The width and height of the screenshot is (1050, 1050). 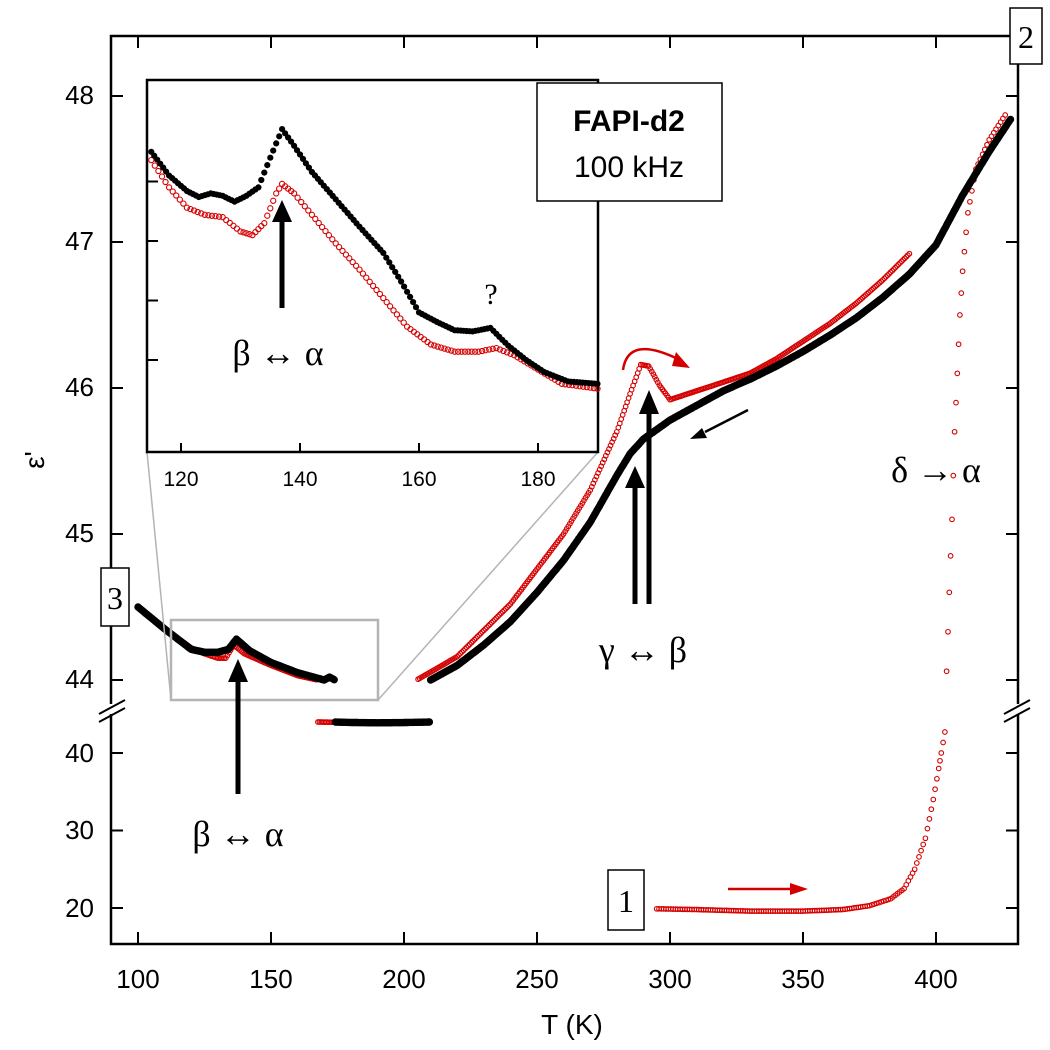 I want to click on axis-break-right-mark-a, so click(x=1017, y=707).